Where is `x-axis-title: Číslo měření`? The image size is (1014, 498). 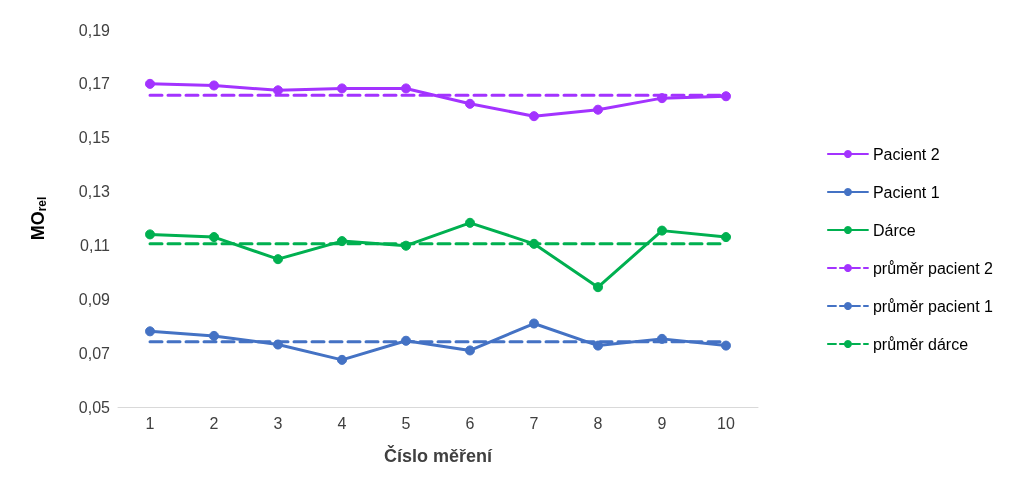
x-axis-title: Číslo měření is located at coordinates (438, 455).